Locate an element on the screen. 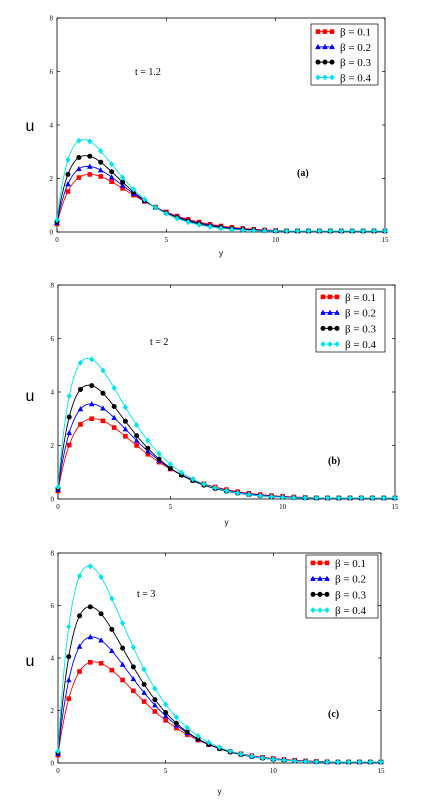 The width and height of the screenshot is (424, 806). x-tick-label: 5 is located at coordinates (171, 507).